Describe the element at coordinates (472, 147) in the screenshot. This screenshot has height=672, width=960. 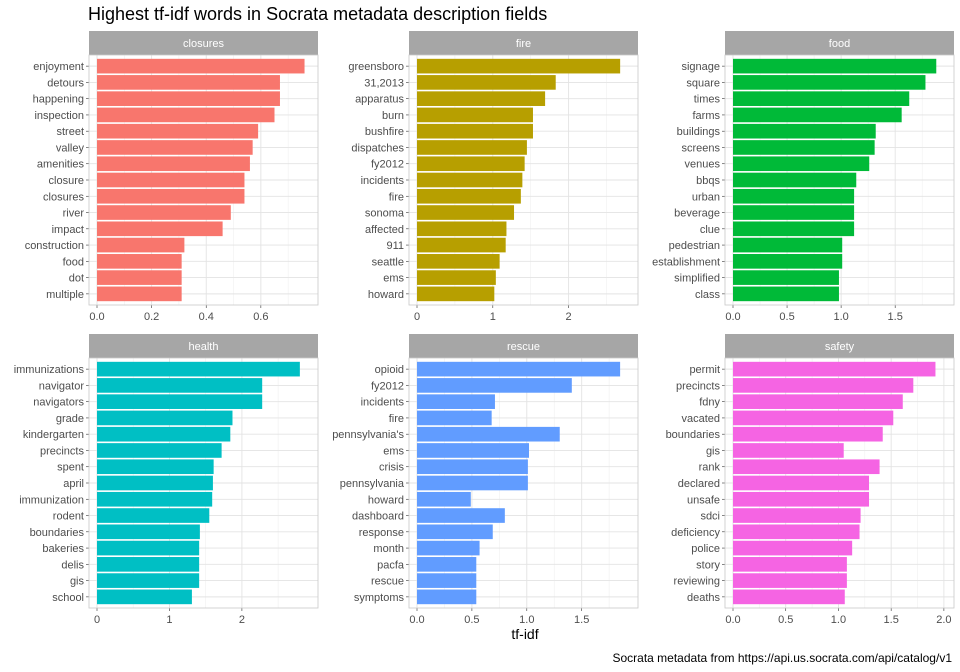
I see `bar-fire-dispatches` at that location.